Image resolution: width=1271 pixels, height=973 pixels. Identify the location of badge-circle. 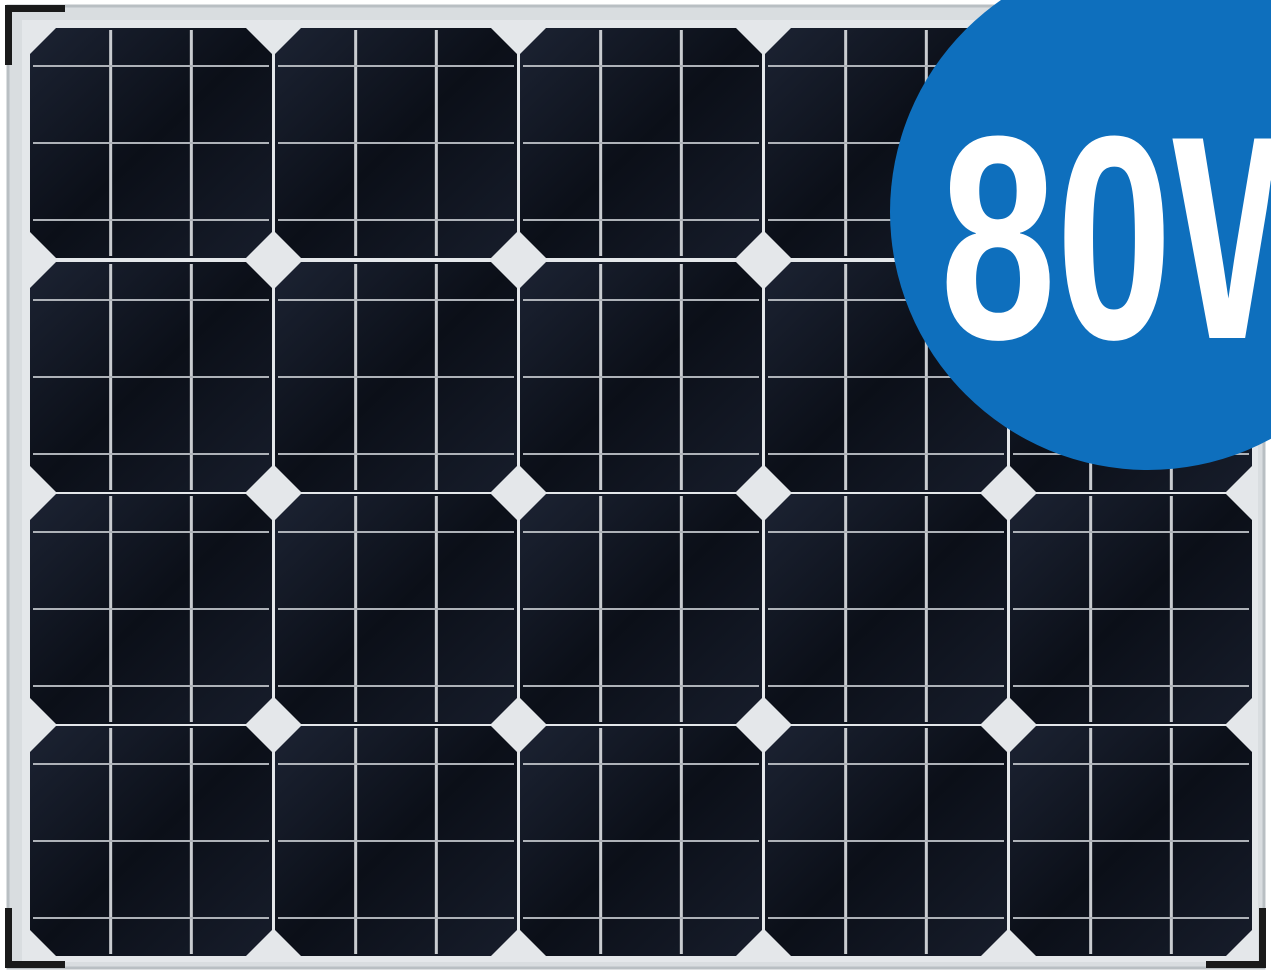
(1080, 235).